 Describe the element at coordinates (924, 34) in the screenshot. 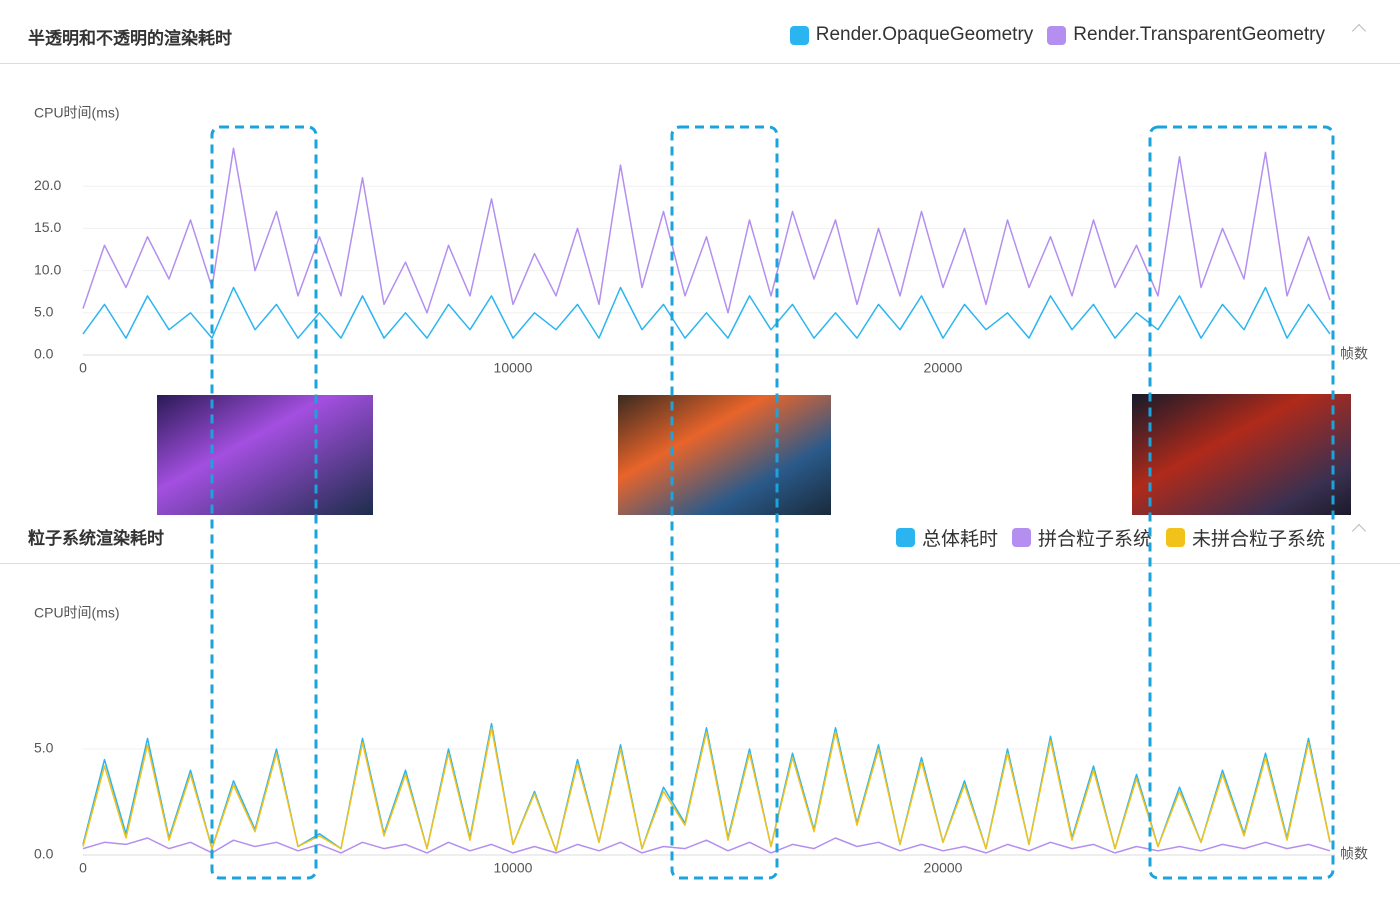

I see `legend-label: Render.OpaqueGeometry` at that location.